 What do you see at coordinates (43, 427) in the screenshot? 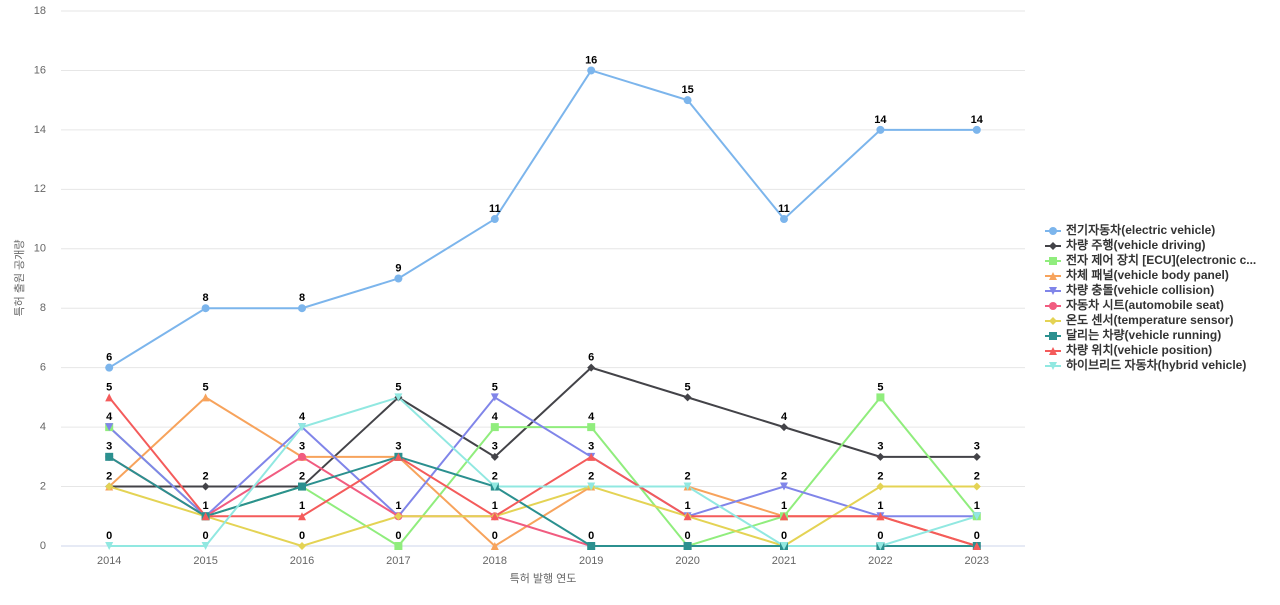
I see `y-tick-label: 4` at bounding box center [43, 427].